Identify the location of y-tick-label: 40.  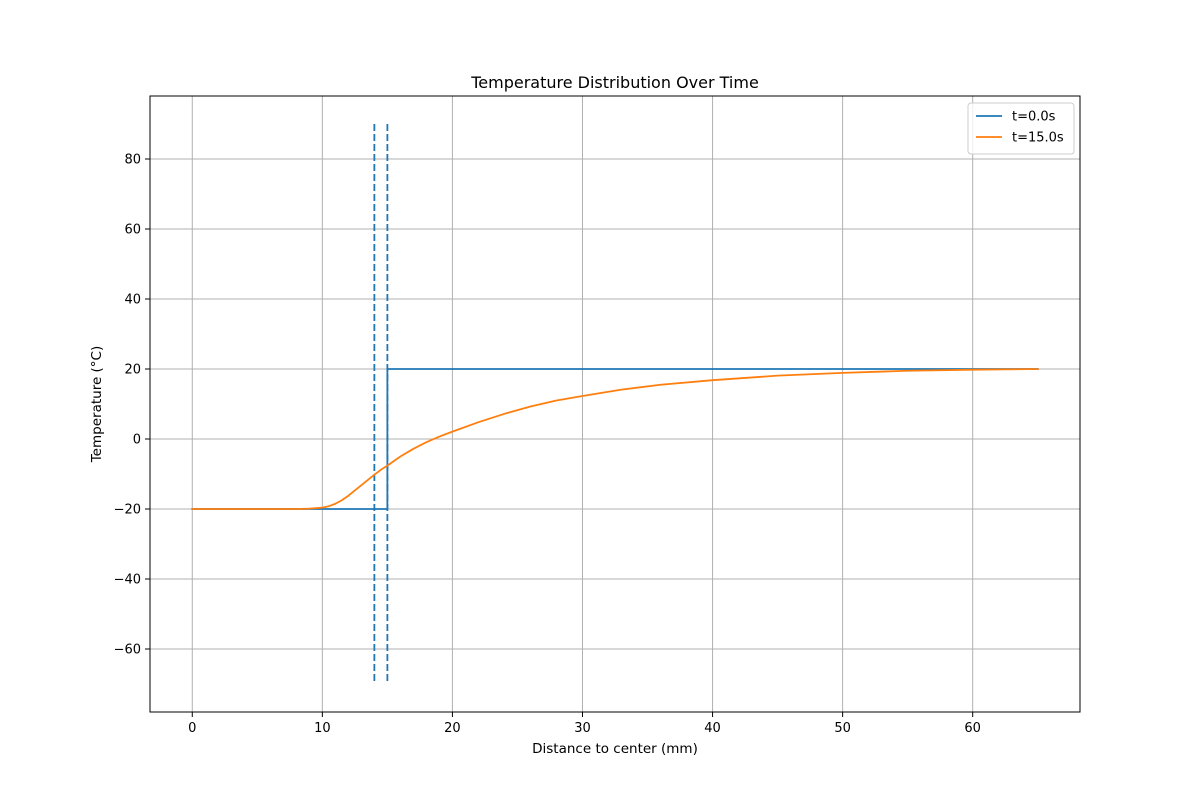
(132, 300).